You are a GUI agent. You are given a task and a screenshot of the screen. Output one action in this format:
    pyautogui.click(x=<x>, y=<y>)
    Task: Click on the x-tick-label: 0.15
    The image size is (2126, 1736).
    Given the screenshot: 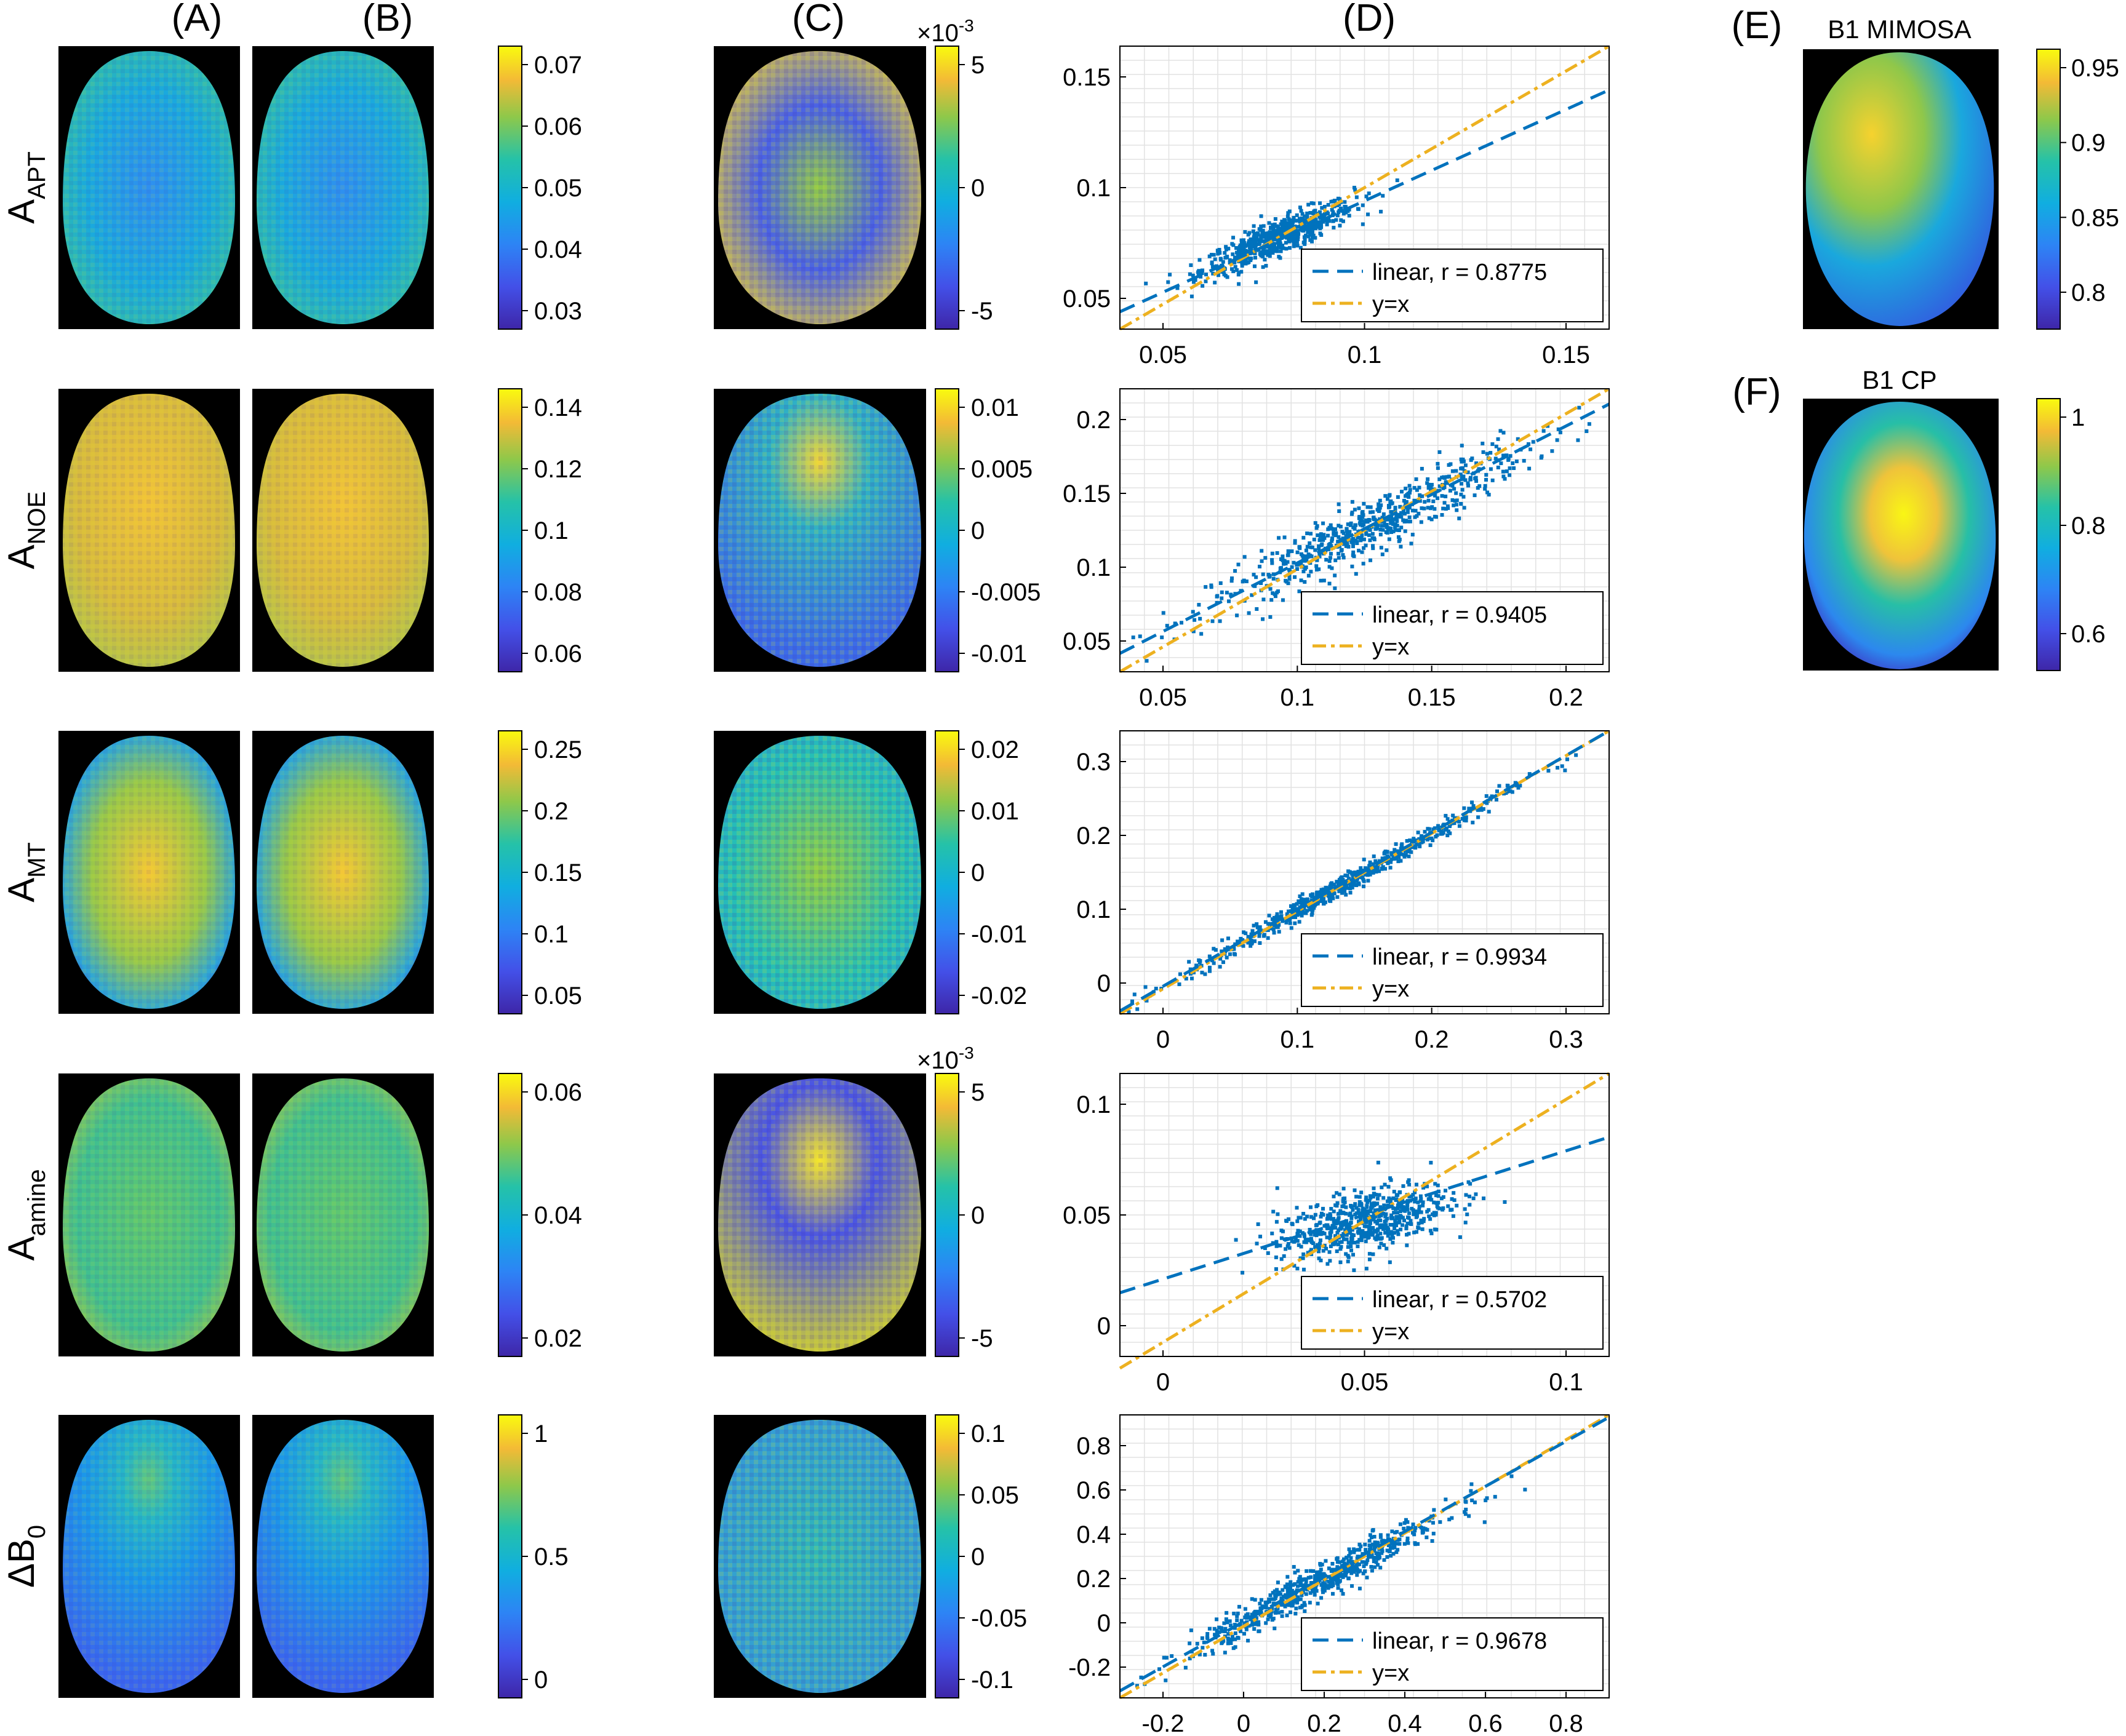 What is the action you would take?
    pyautogui.click(x=1566, y=354)
    